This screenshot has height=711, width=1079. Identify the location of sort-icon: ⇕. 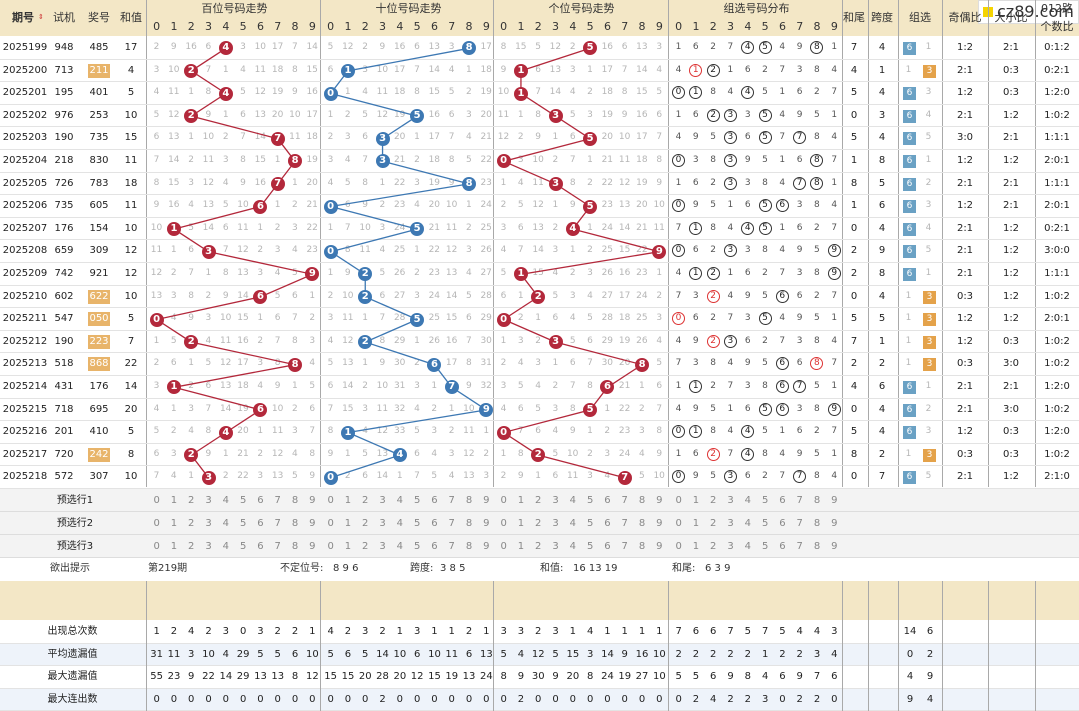
(41, 17).